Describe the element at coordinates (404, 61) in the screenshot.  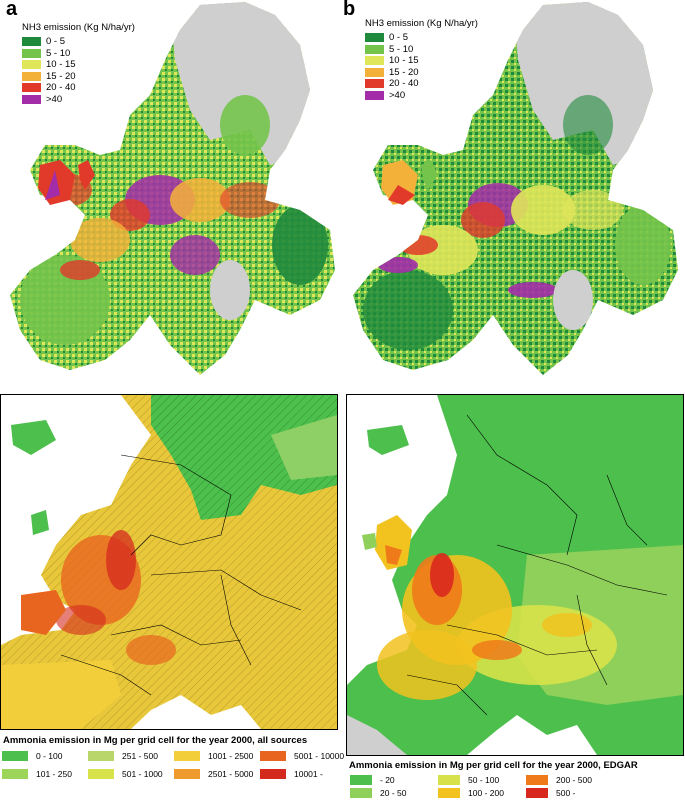
I see `legend-b-label: 10 - 15` at that location.